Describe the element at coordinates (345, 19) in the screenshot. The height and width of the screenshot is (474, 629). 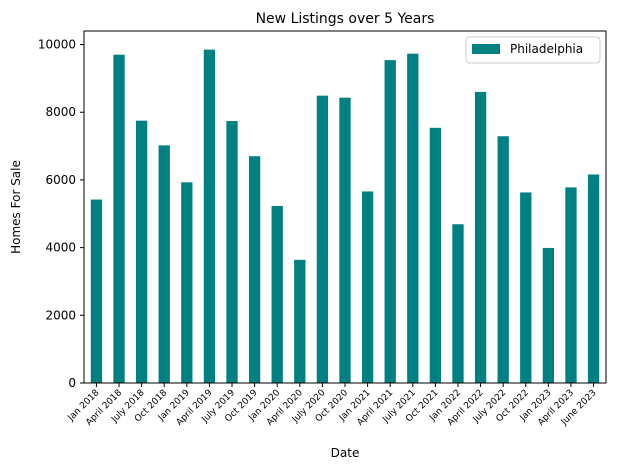
I see `chart-title: New Listings over 5 Years` at that location.